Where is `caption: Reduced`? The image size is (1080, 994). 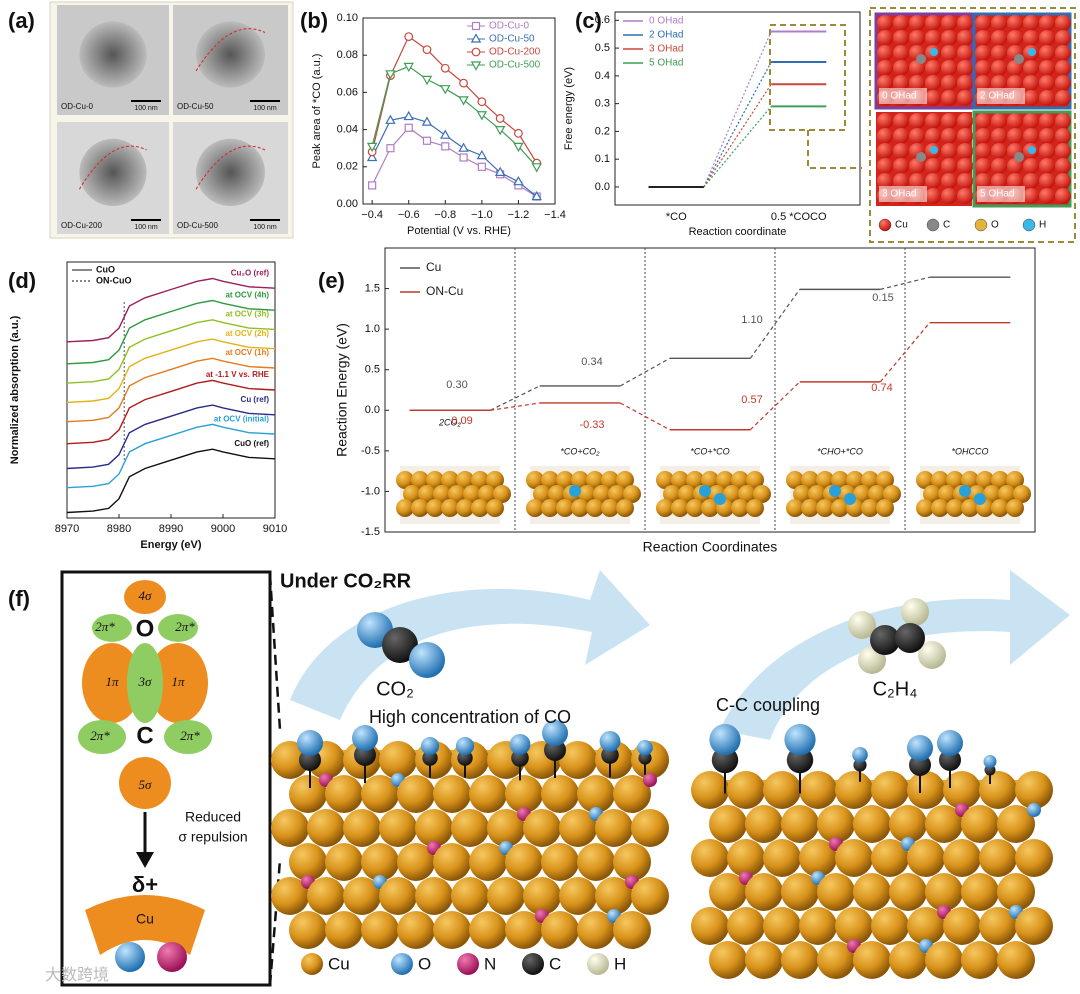 caption: Reduced is located at coordinates (213, 817).